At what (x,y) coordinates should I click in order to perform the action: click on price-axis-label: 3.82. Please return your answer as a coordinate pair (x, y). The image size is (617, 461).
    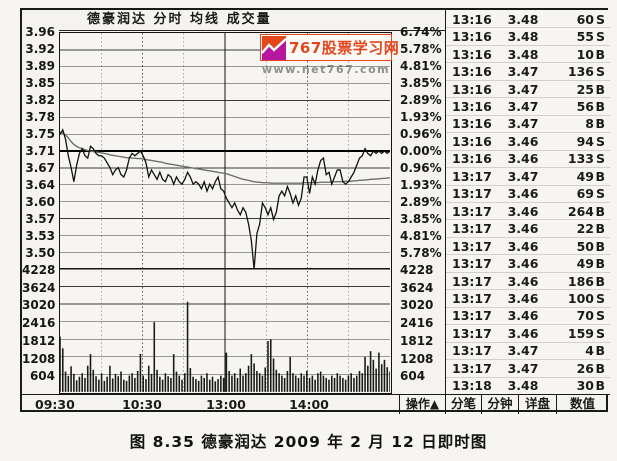
    Looking at the image, I should click on (40, 100).